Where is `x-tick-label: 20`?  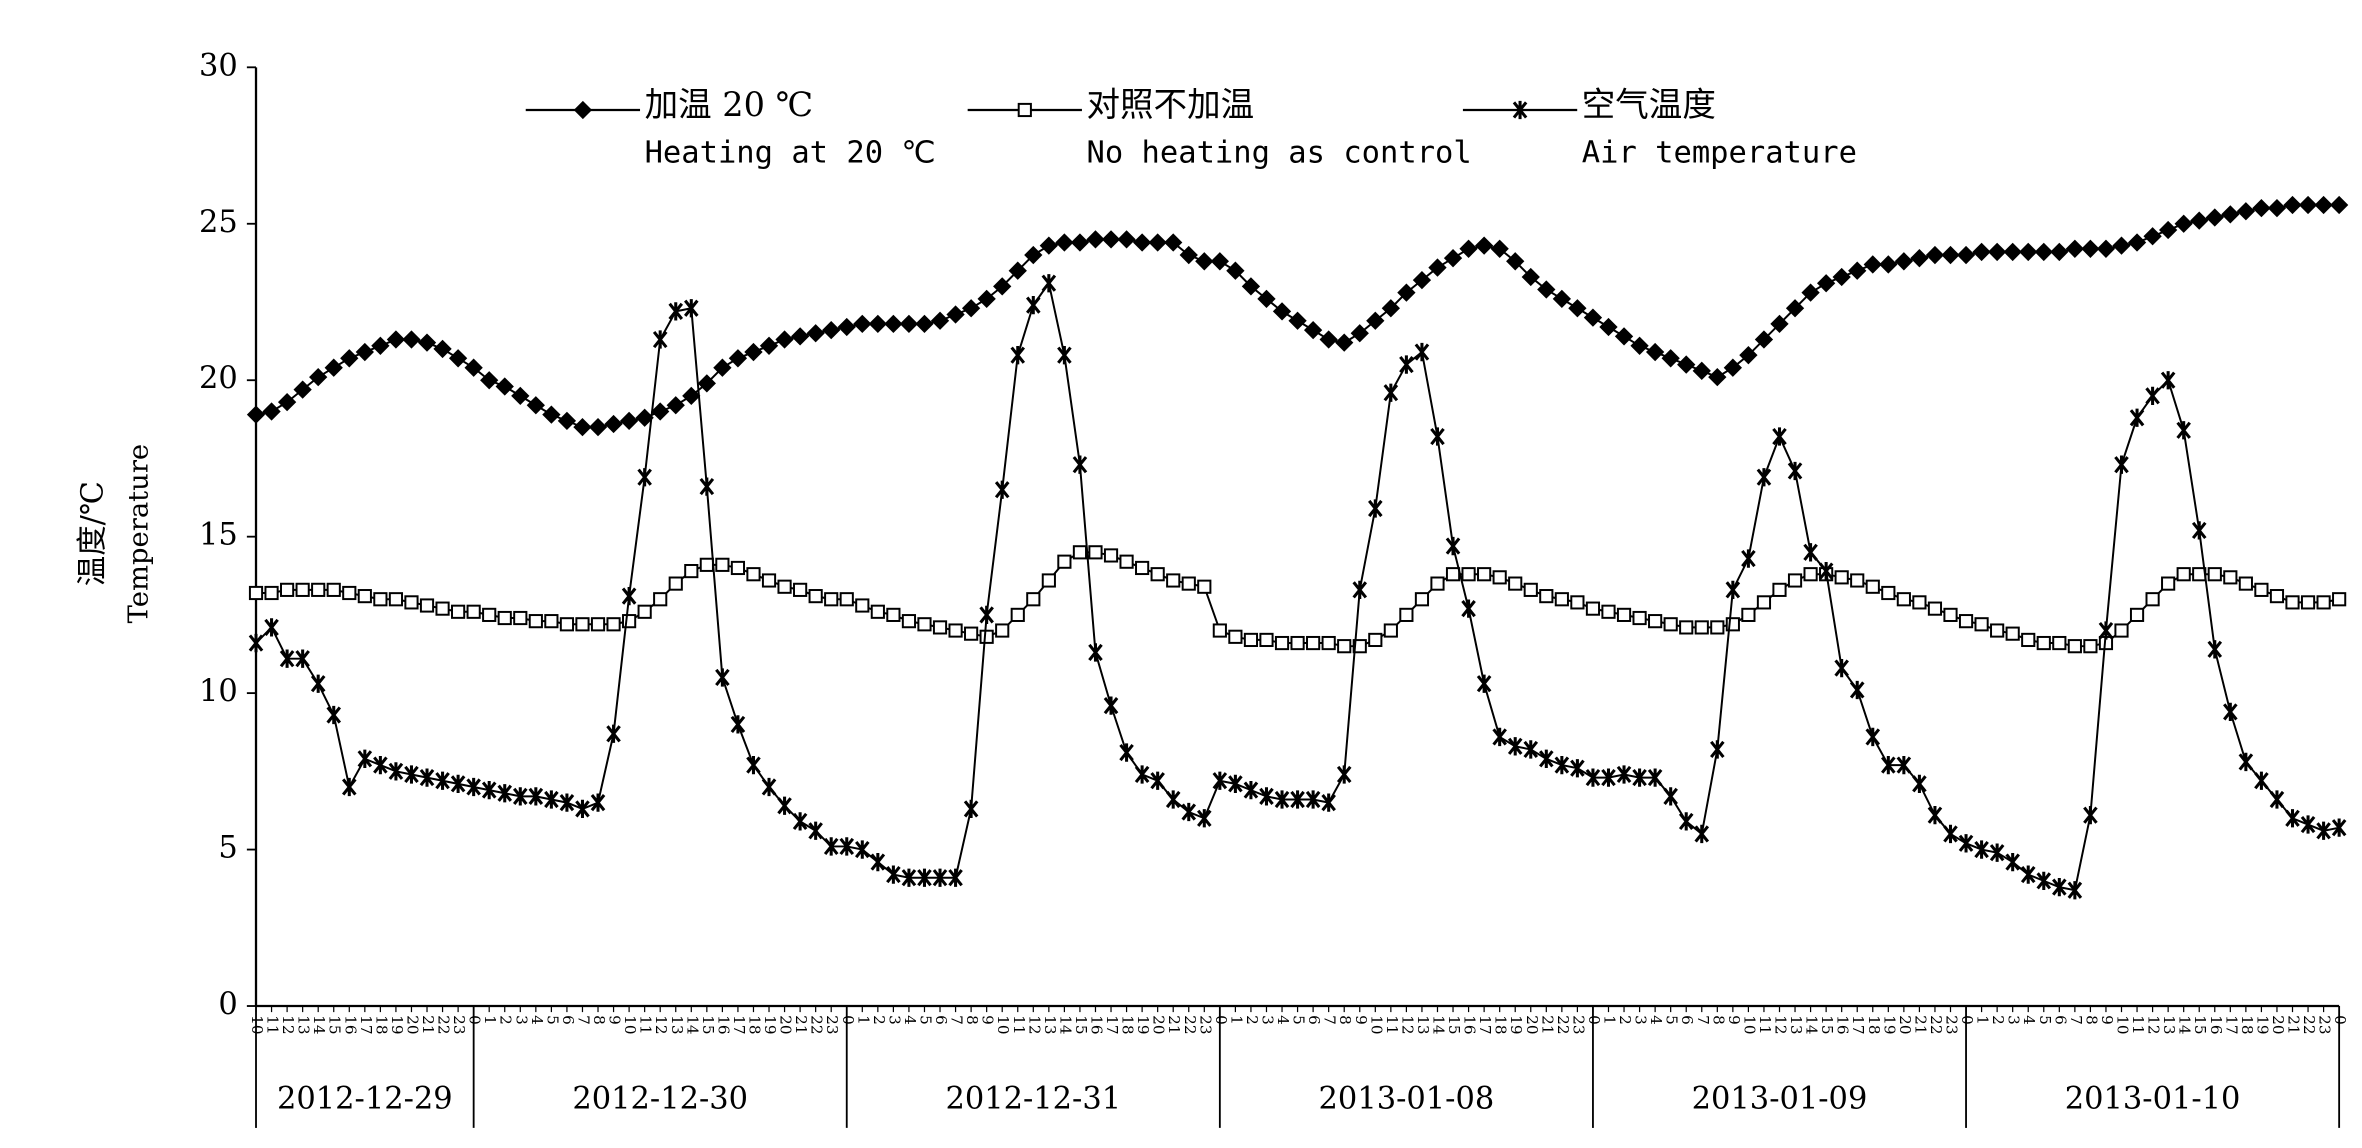 x-tick-label: 20 is located at coordinates (786, 1024).